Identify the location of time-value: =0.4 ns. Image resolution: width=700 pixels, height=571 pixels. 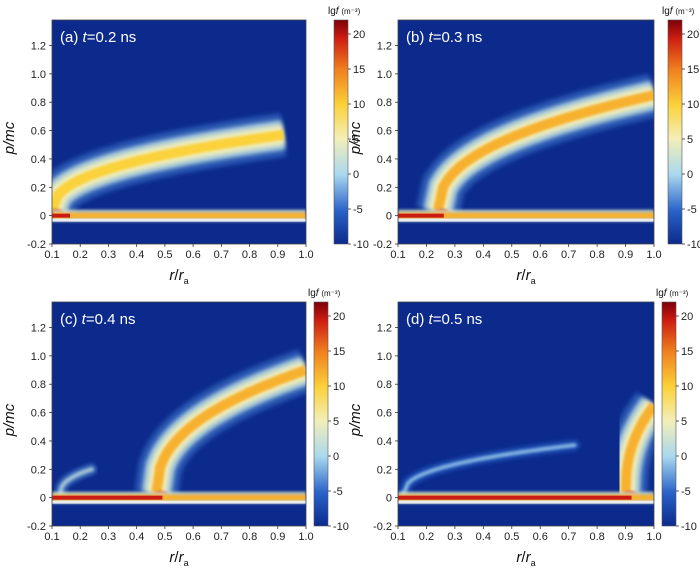
(111, 319).